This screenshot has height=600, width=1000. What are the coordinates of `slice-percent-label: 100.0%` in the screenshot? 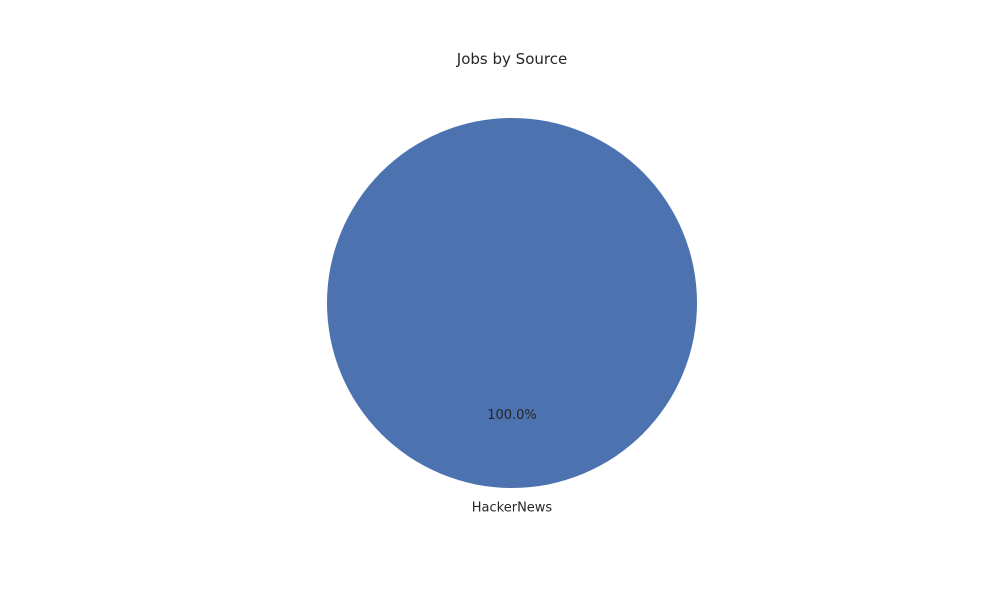 It's located at (512, 415).